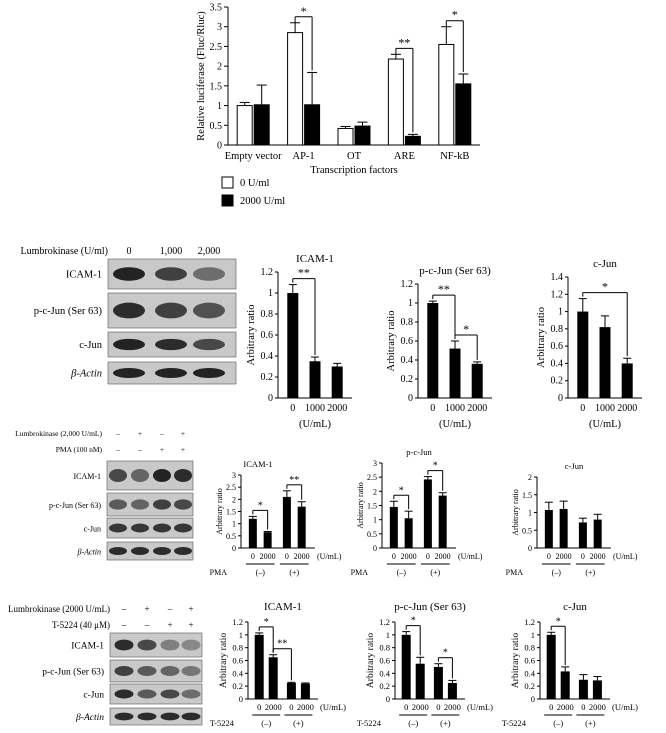  What do you see at coordinates (455, 408) in the screenshot?
I see `x-tick-label: 1000` at bounding box center [455, 408].